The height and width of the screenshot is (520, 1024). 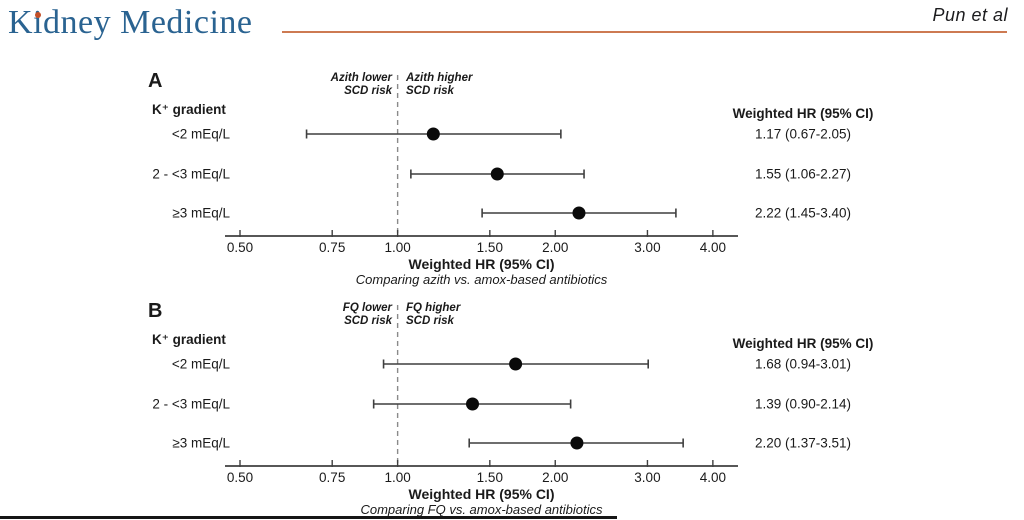 What do you see at coordinates (970, 15) in the screenshot?
I see `author-byline: Pun et al` at bounding box center [970, 15].